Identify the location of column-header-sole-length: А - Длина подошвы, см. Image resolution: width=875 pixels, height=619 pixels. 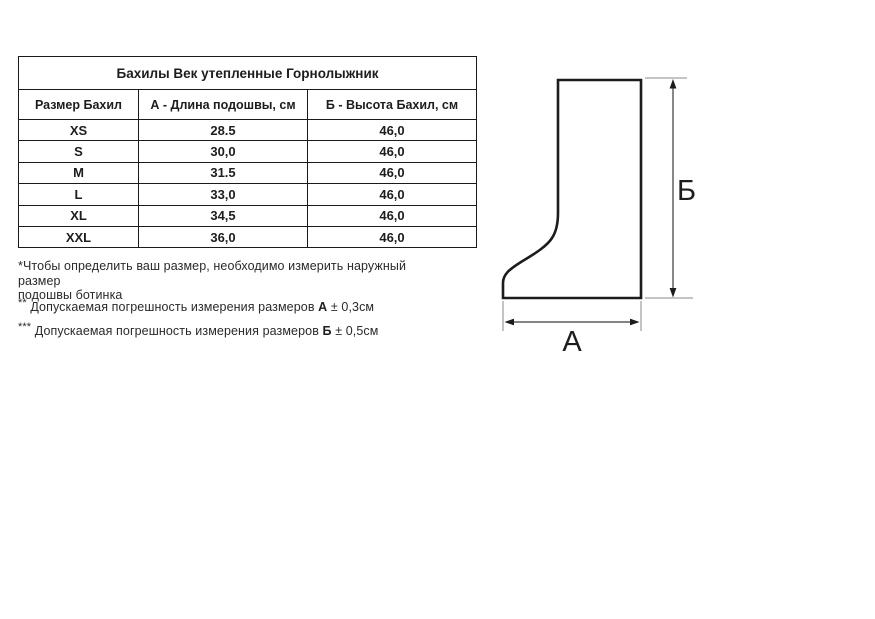
(223, 104).